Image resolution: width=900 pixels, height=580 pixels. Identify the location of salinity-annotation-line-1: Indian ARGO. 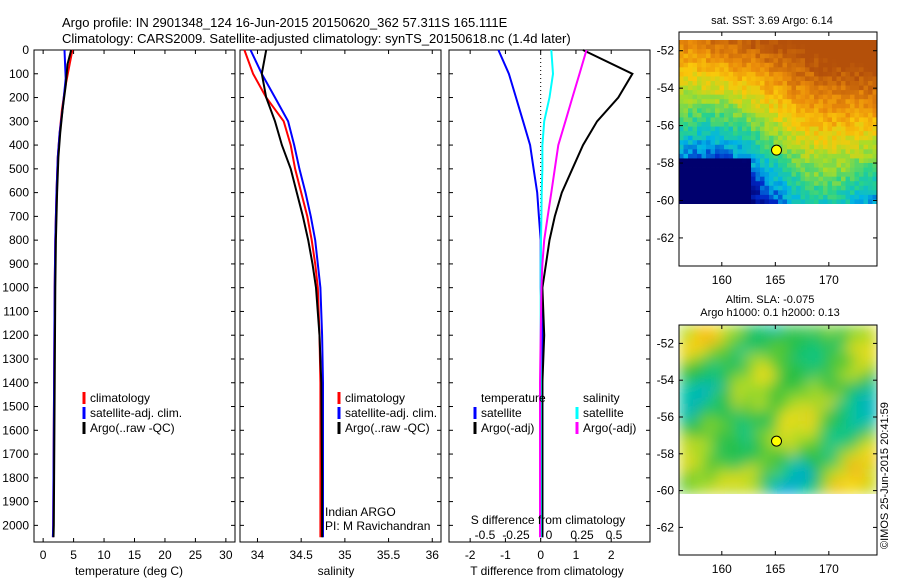
(360, 512).